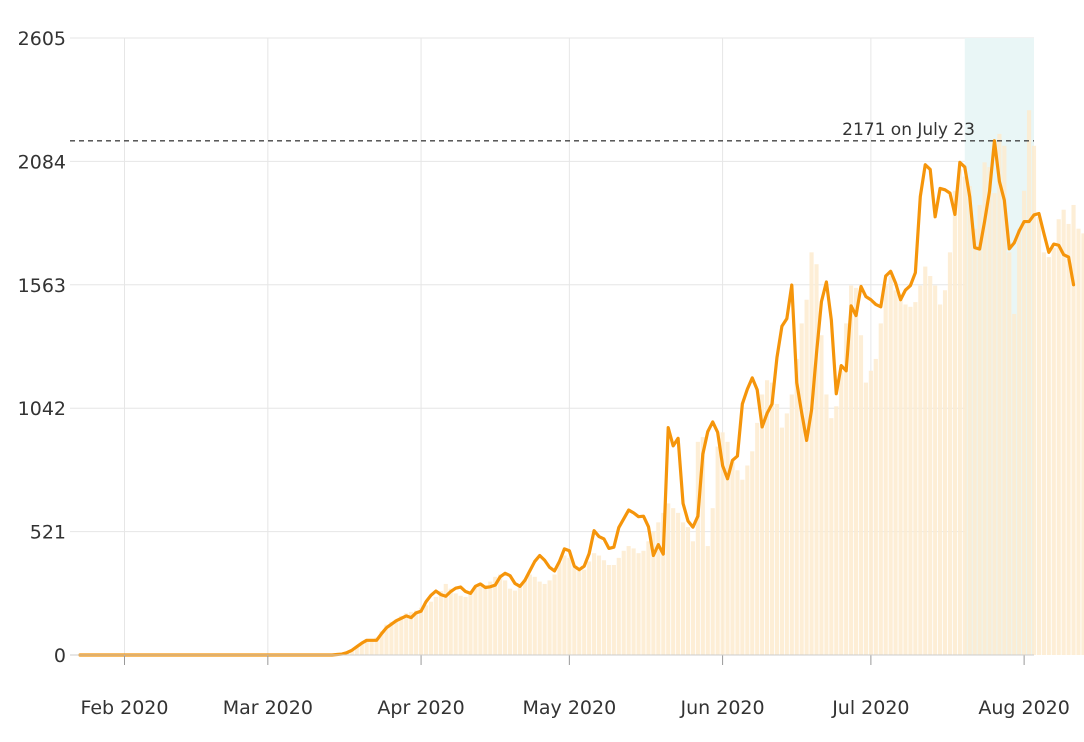  Describe the element at coordinates (42, 409) in the screenshot. I see `y-tick-label: 1042` at that location.